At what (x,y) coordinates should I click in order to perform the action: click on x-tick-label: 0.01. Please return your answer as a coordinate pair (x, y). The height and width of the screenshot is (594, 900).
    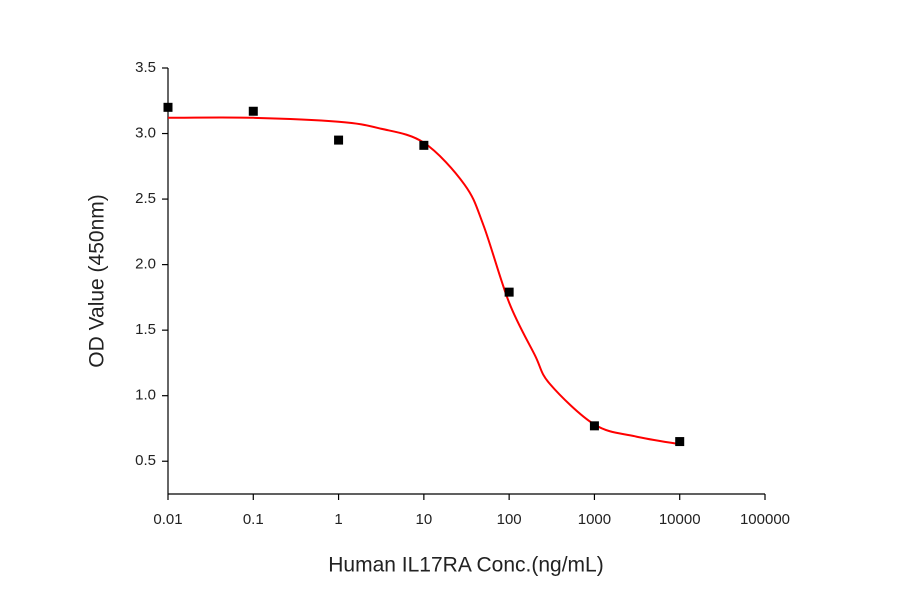
    Looking at the image, I should click on (167, 519).